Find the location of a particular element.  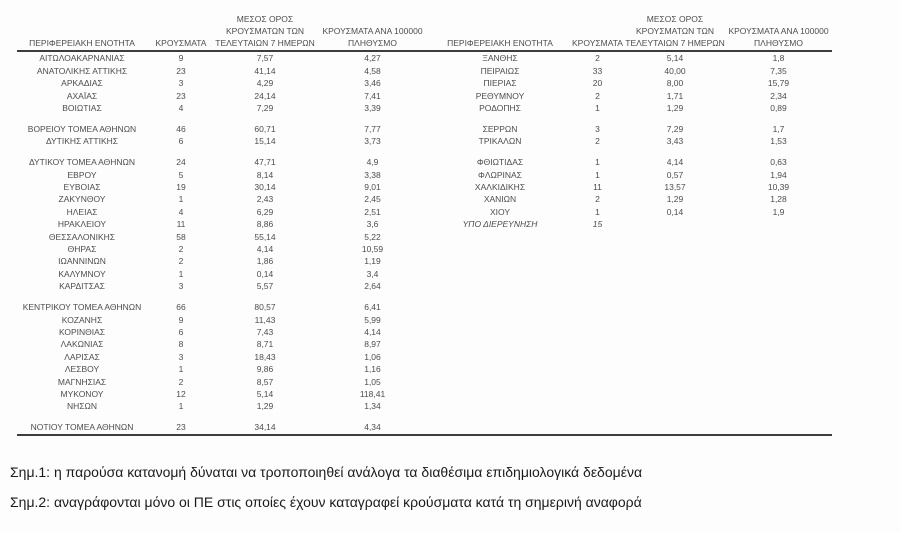

right-per100k-cell: 15,79 is located at coordinates (778, 83).